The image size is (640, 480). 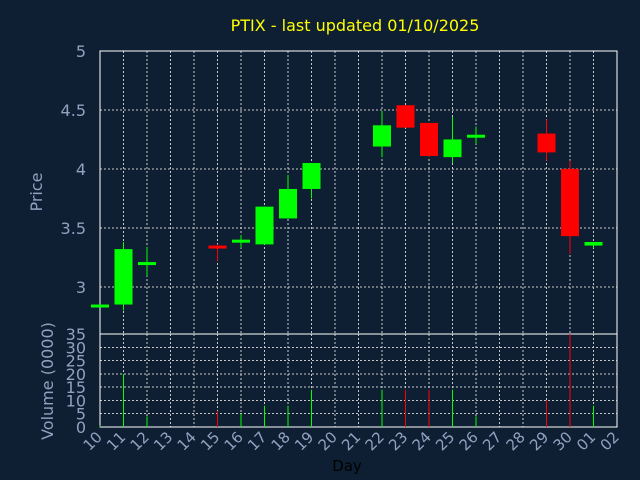 What do you see at coordinates (76, 347) in the screenshot?
I see `volume-tick-label: 30` at bounding box center [76, 347].